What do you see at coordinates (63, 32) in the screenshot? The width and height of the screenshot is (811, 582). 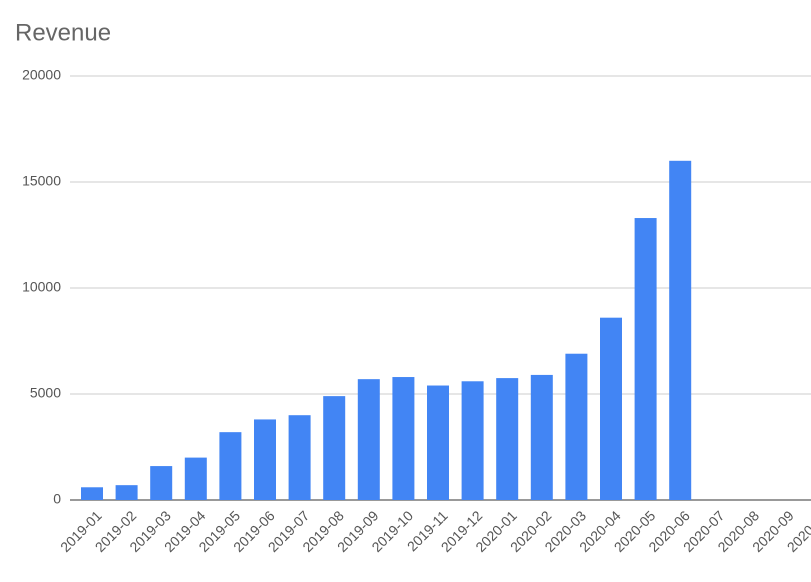 I see `chart-title: Revenue` at bounding box center [63, 32].